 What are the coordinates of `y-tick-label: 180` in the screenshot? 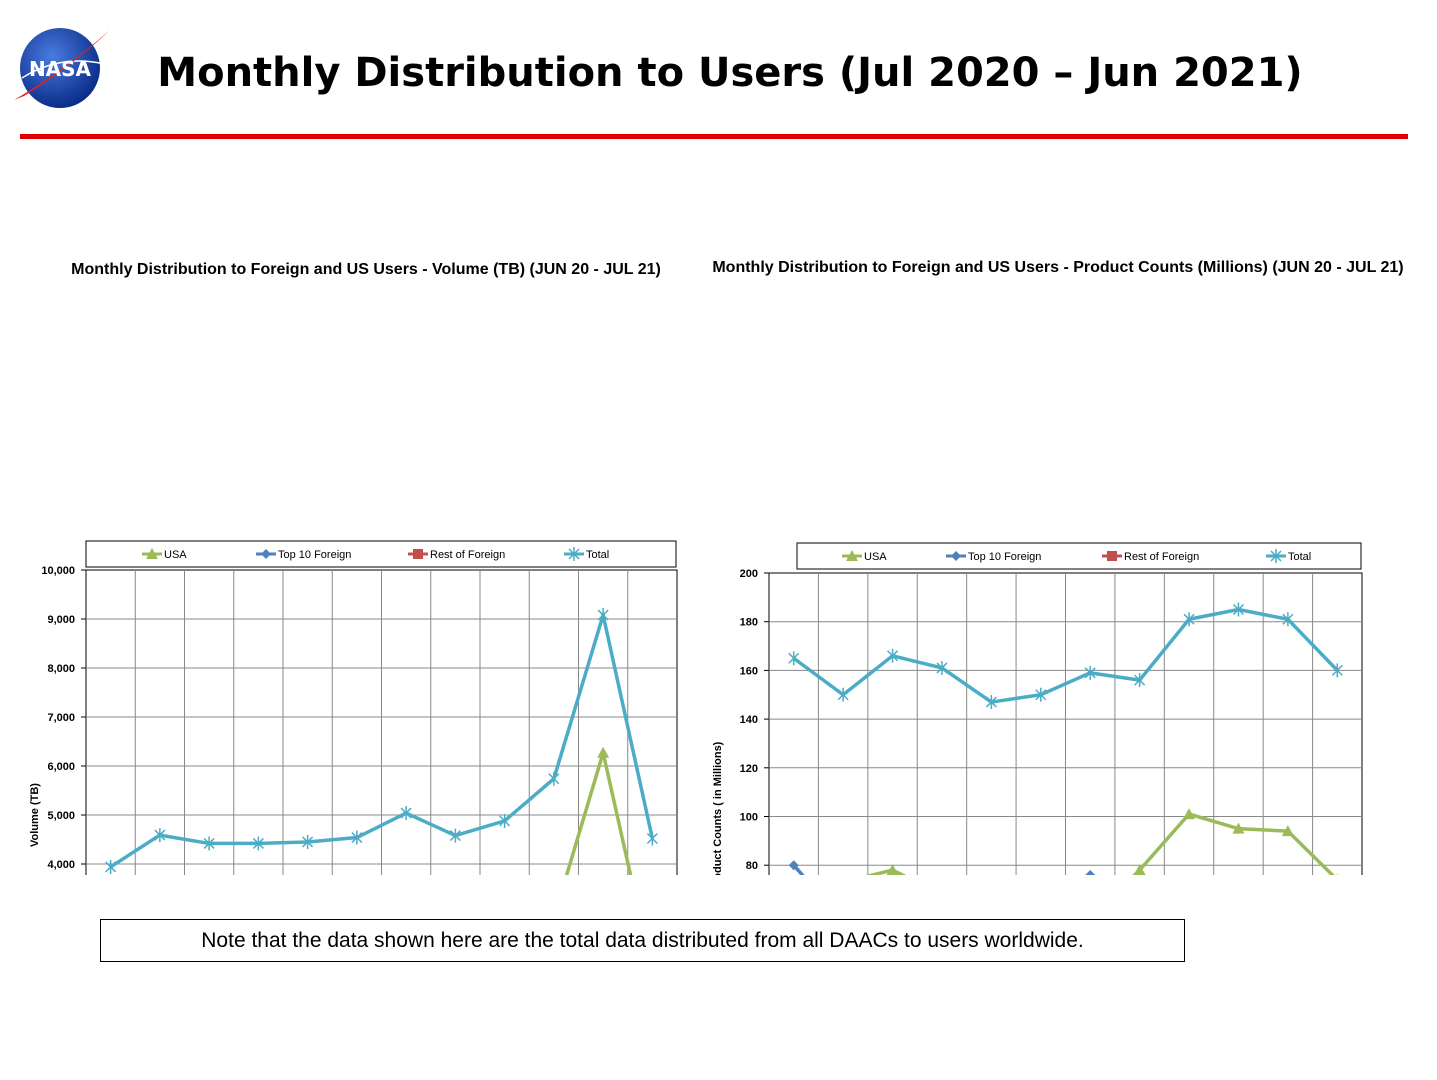 It's located at (749, 623).